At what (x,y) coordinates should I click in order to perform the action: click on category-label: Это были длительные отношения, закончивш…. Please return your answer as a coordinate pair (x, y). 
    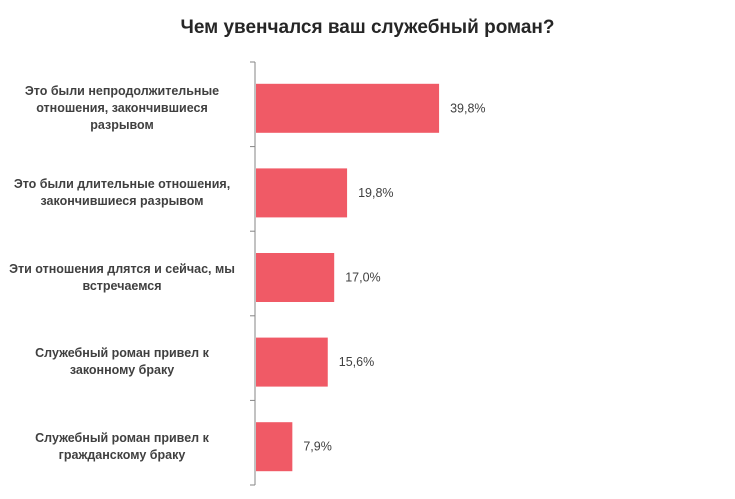
    Looking at the image, I should click on (122, 192).